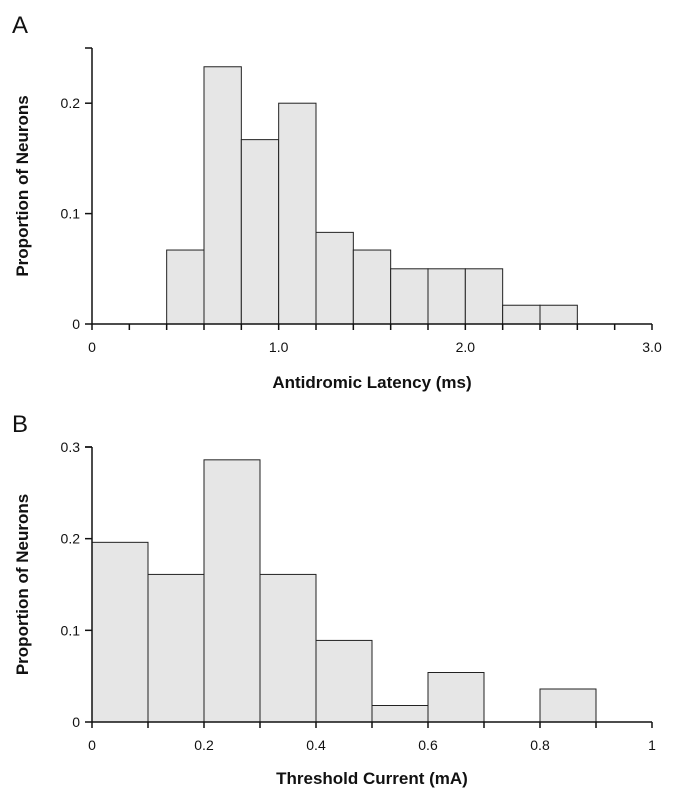  Describe the element at coordinates (428, 745) in the screenshot. I see `x-tick-label: 0.6` at that location.